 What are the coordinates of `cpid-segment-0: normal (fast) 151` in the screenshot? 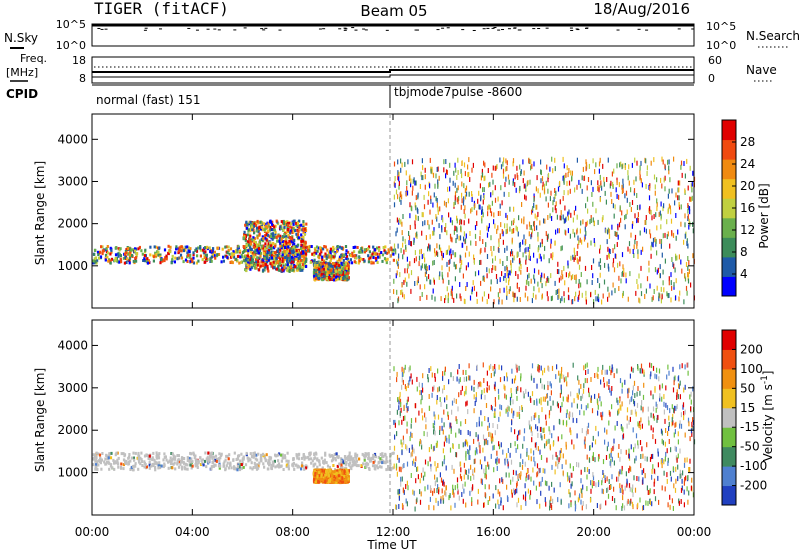 It's located at (148, 100).